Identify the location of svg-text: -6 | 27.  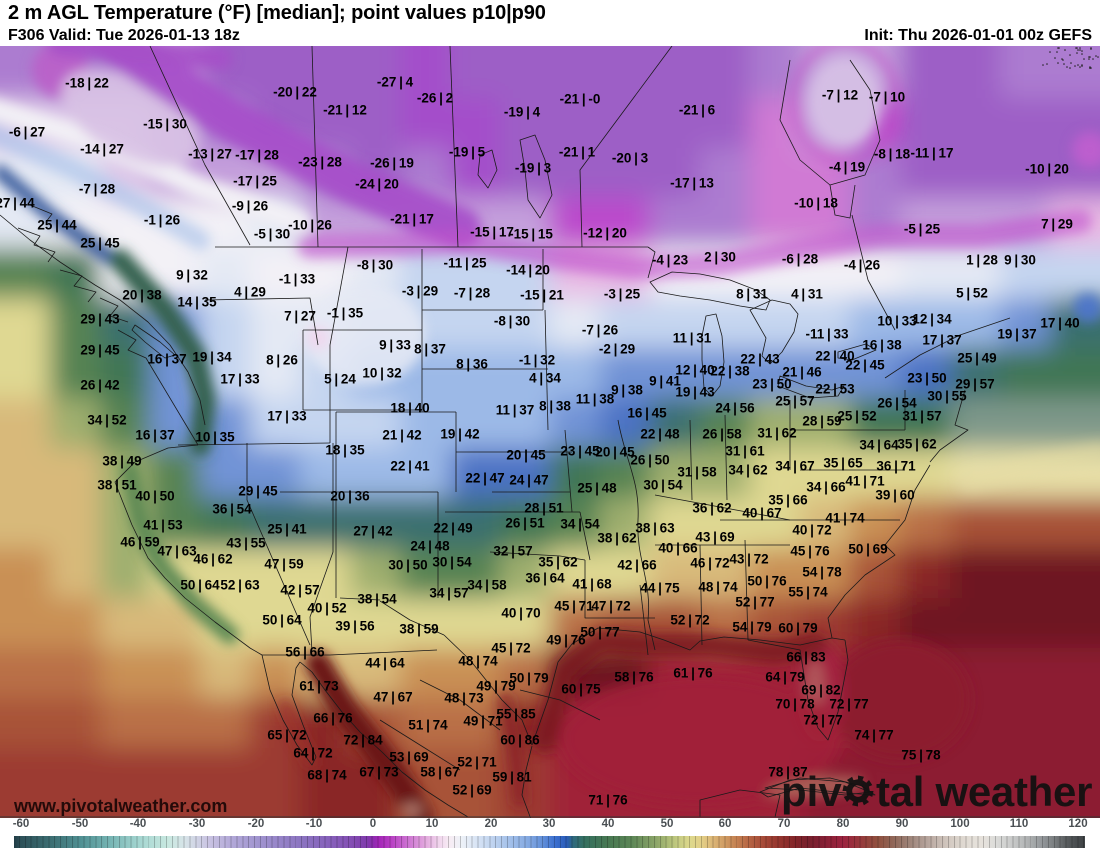
(27, 132).